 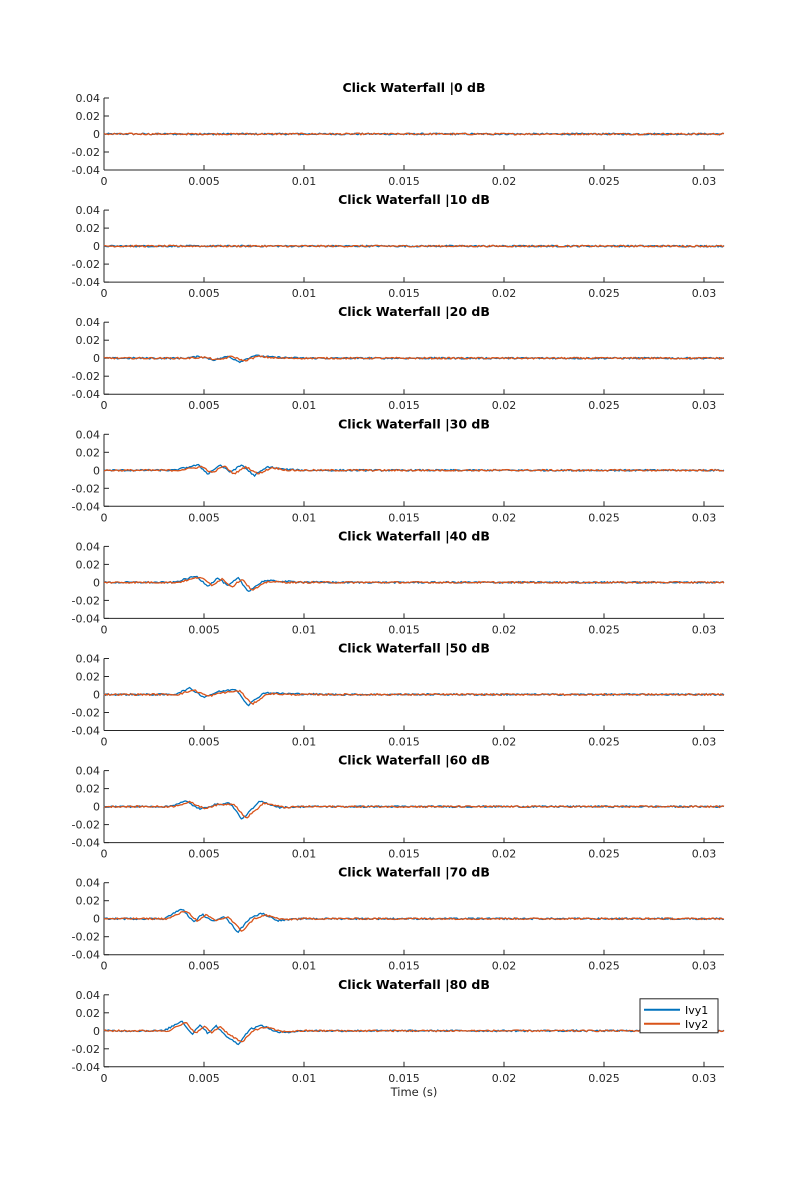 What do you see at coordinates (696, 1024) in the screenshot?
I see `legend-label: Ivy2` at bounding box center [696, 1024].